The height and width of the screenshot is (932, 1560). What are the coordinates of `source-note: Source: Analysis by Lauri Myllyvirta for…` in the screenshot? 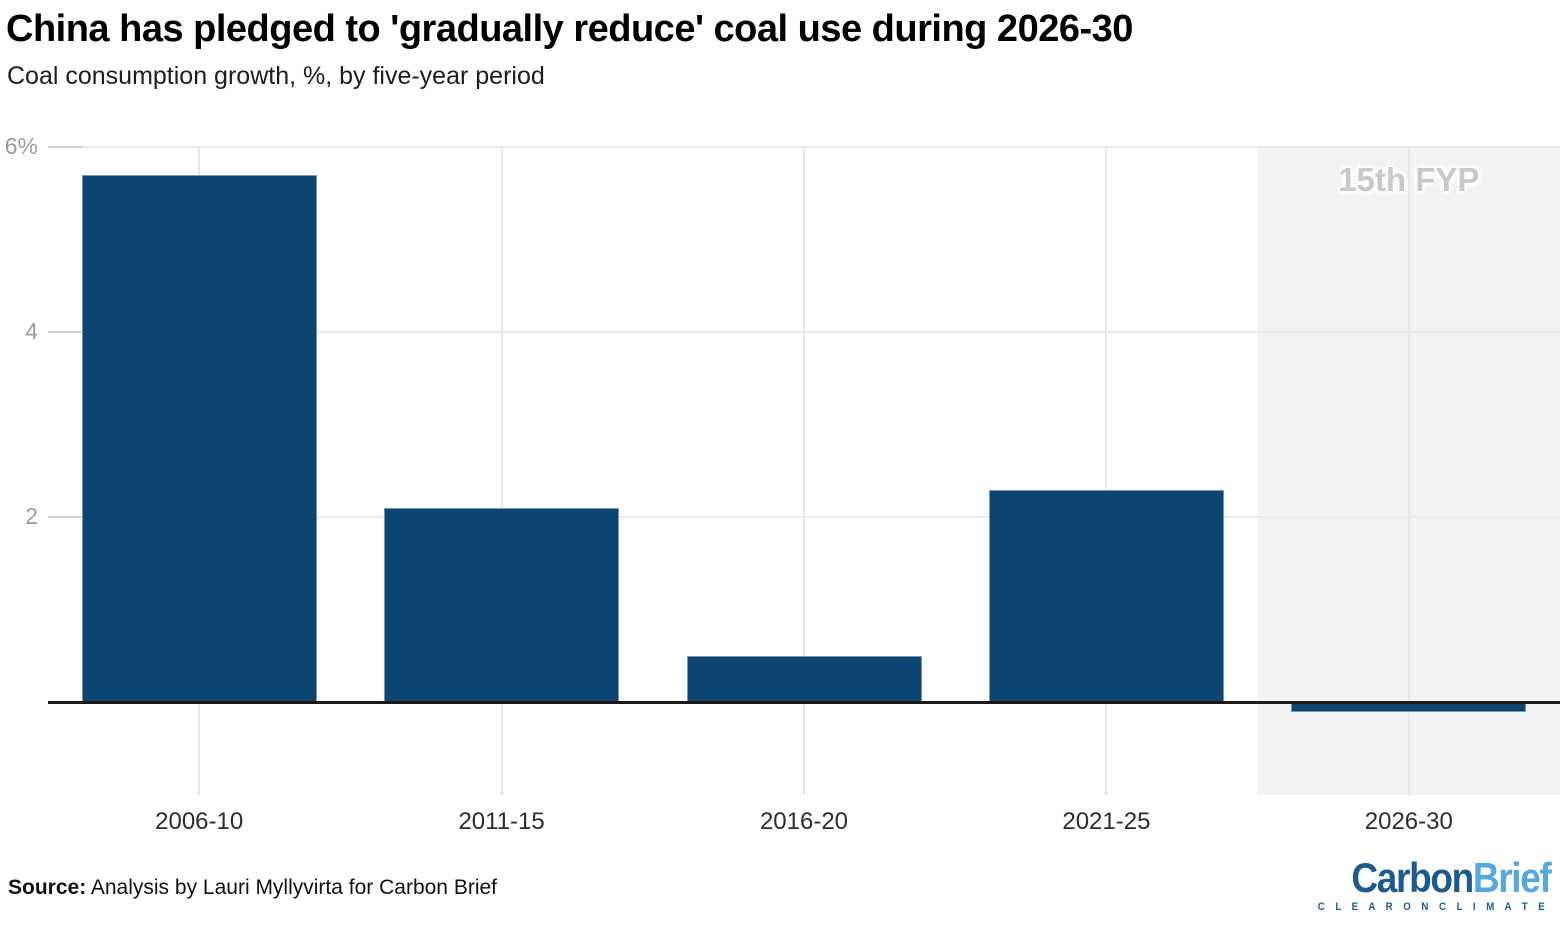 It's located at (252, 888).